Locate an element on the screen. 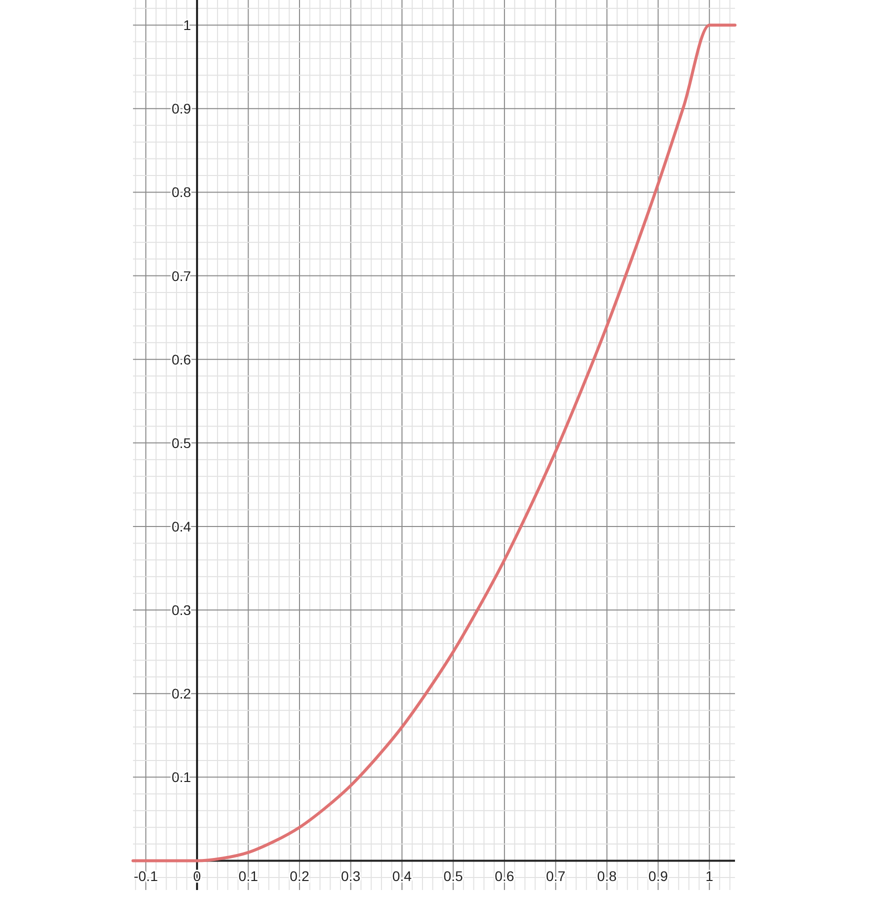 The height and width of the screenshot is (900, 870). y-tick-label: 0.2 is located at coordinates (182, 694).